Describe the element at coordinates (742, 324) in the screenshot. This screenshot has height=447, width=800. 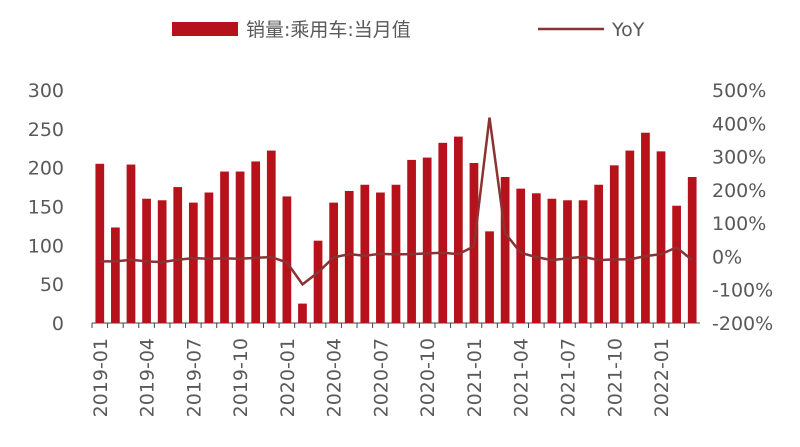
I see `y2-tick-label: -200%` at that location.